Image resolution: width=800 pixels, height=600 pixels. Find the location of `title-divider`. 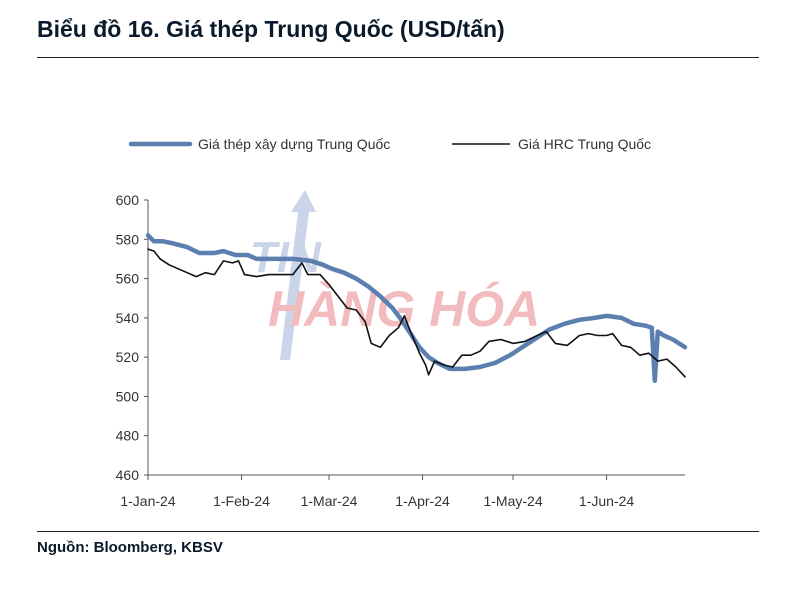

title-divider is located at coordinates (398, 57).